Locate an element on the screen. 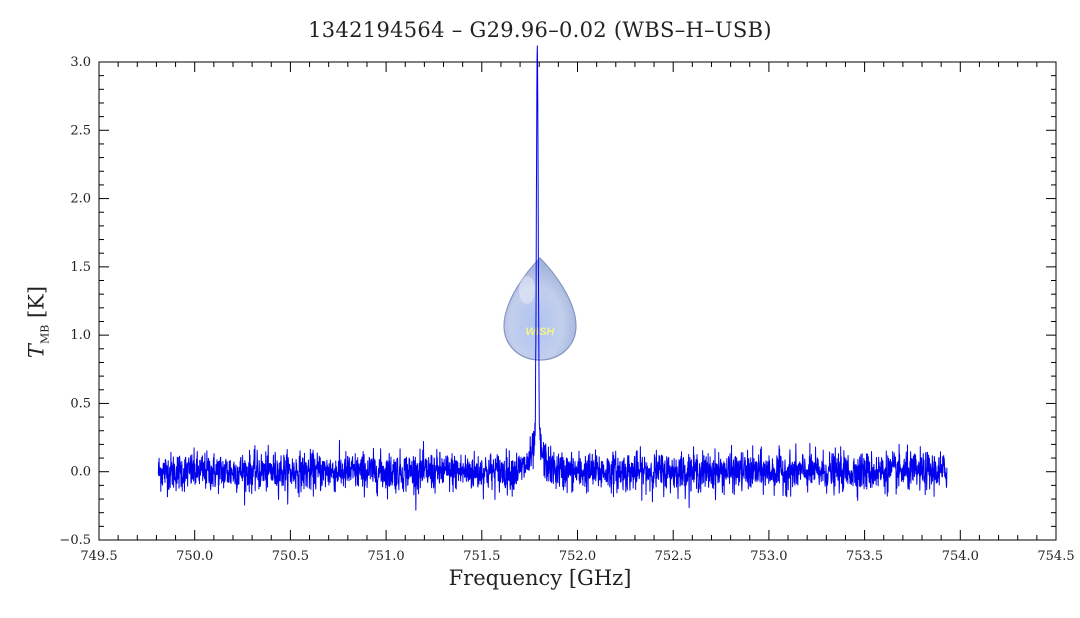 The image size is (1080, 618). y-tick-label: 1.0 is located at coordinates (80, 335).